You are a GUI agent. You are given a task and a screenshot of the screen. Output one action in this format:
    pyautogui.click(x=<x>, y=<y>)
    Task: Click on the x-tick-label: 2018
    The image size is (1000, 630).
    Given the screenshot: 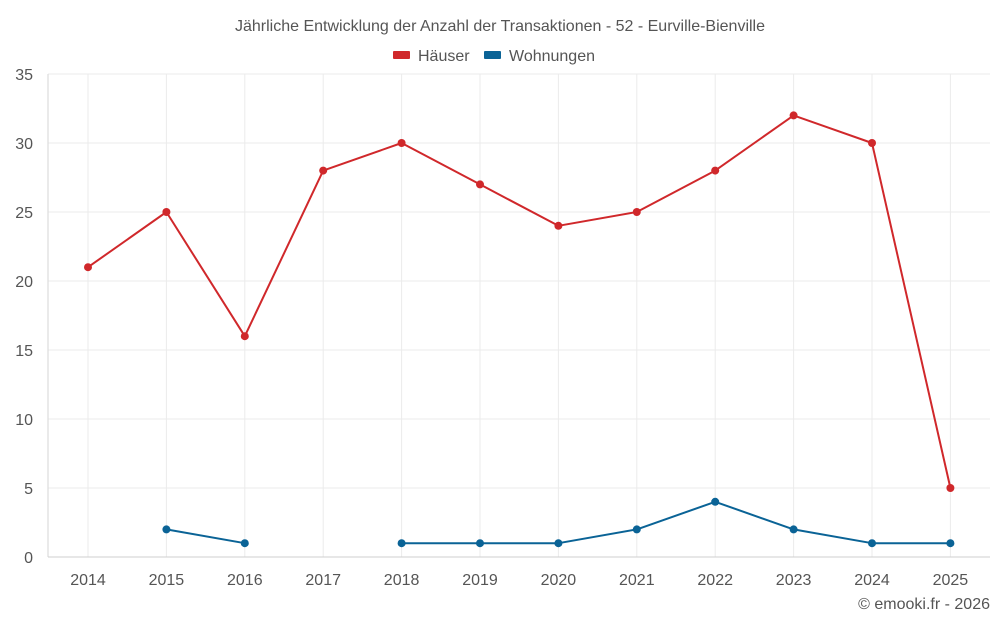 What is the action you would take?
    pyautogui.click(x=402, y=580)
    